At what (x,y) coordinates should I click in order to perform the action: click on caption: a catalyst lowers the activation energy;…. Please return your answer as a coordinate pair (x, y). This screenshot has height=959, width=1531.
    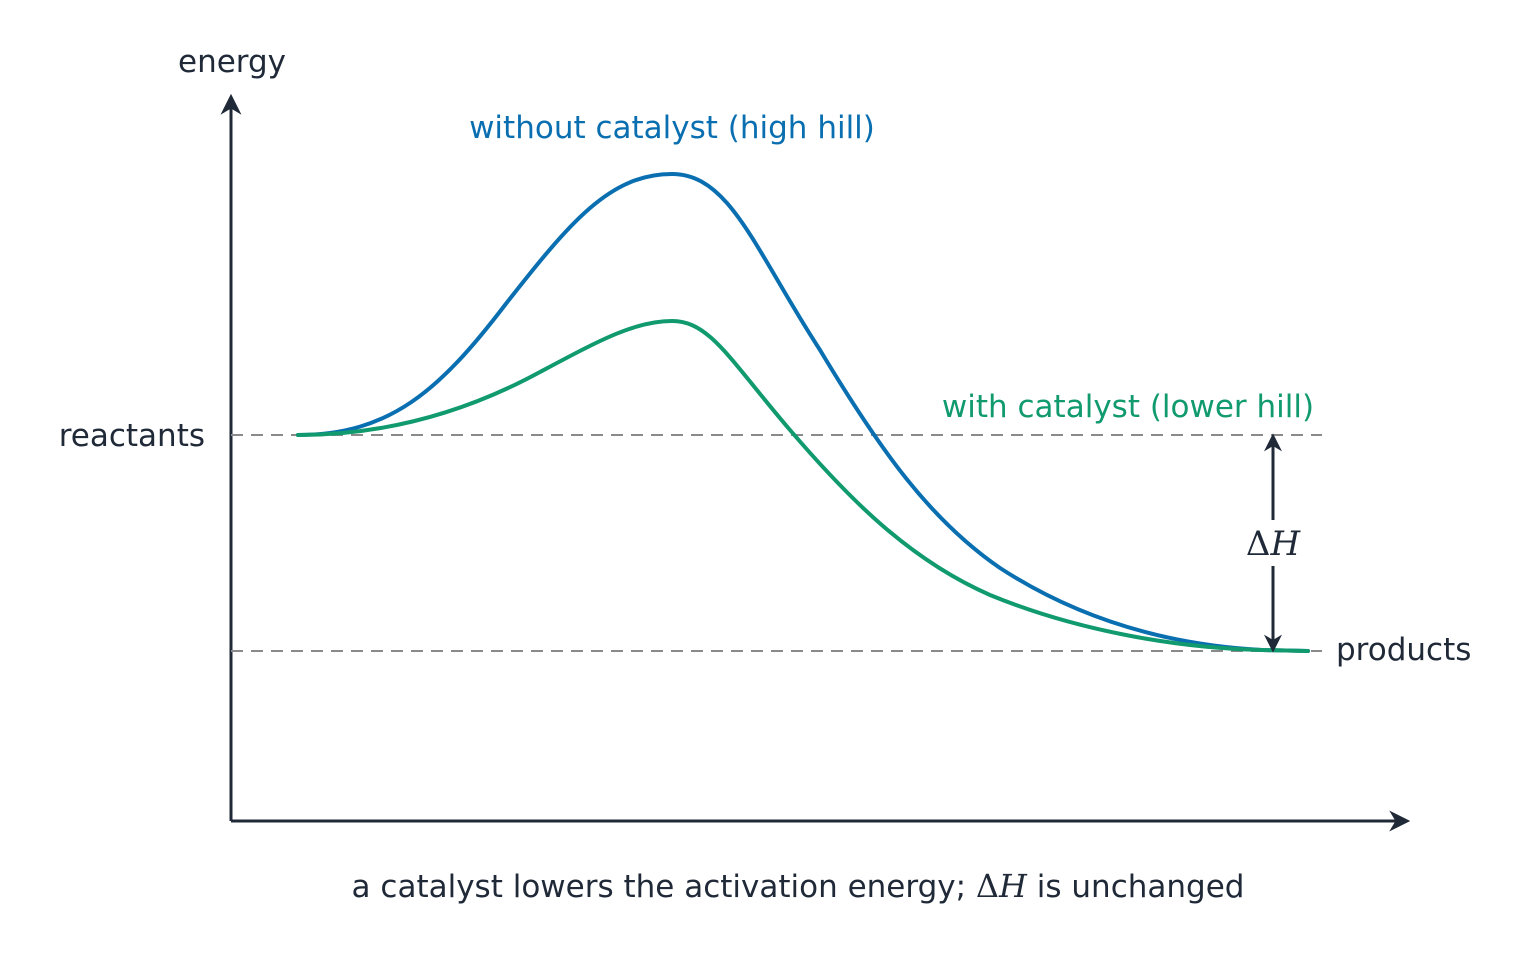
    Looking at the image, I should click on (798, 886).